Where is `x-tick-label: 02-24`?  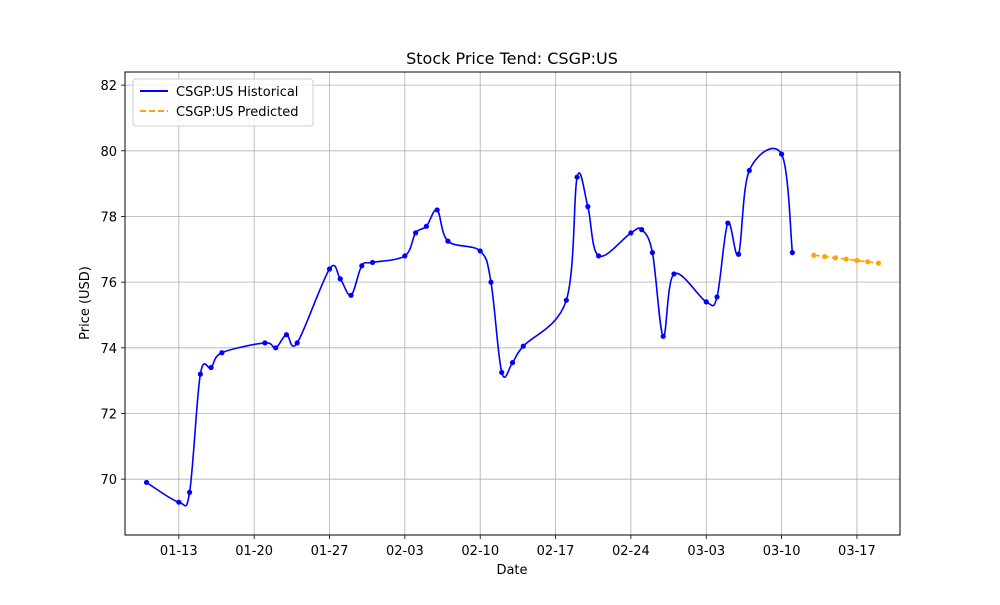
x-tick-label: 02-24 is located at coordinates (631, 551).